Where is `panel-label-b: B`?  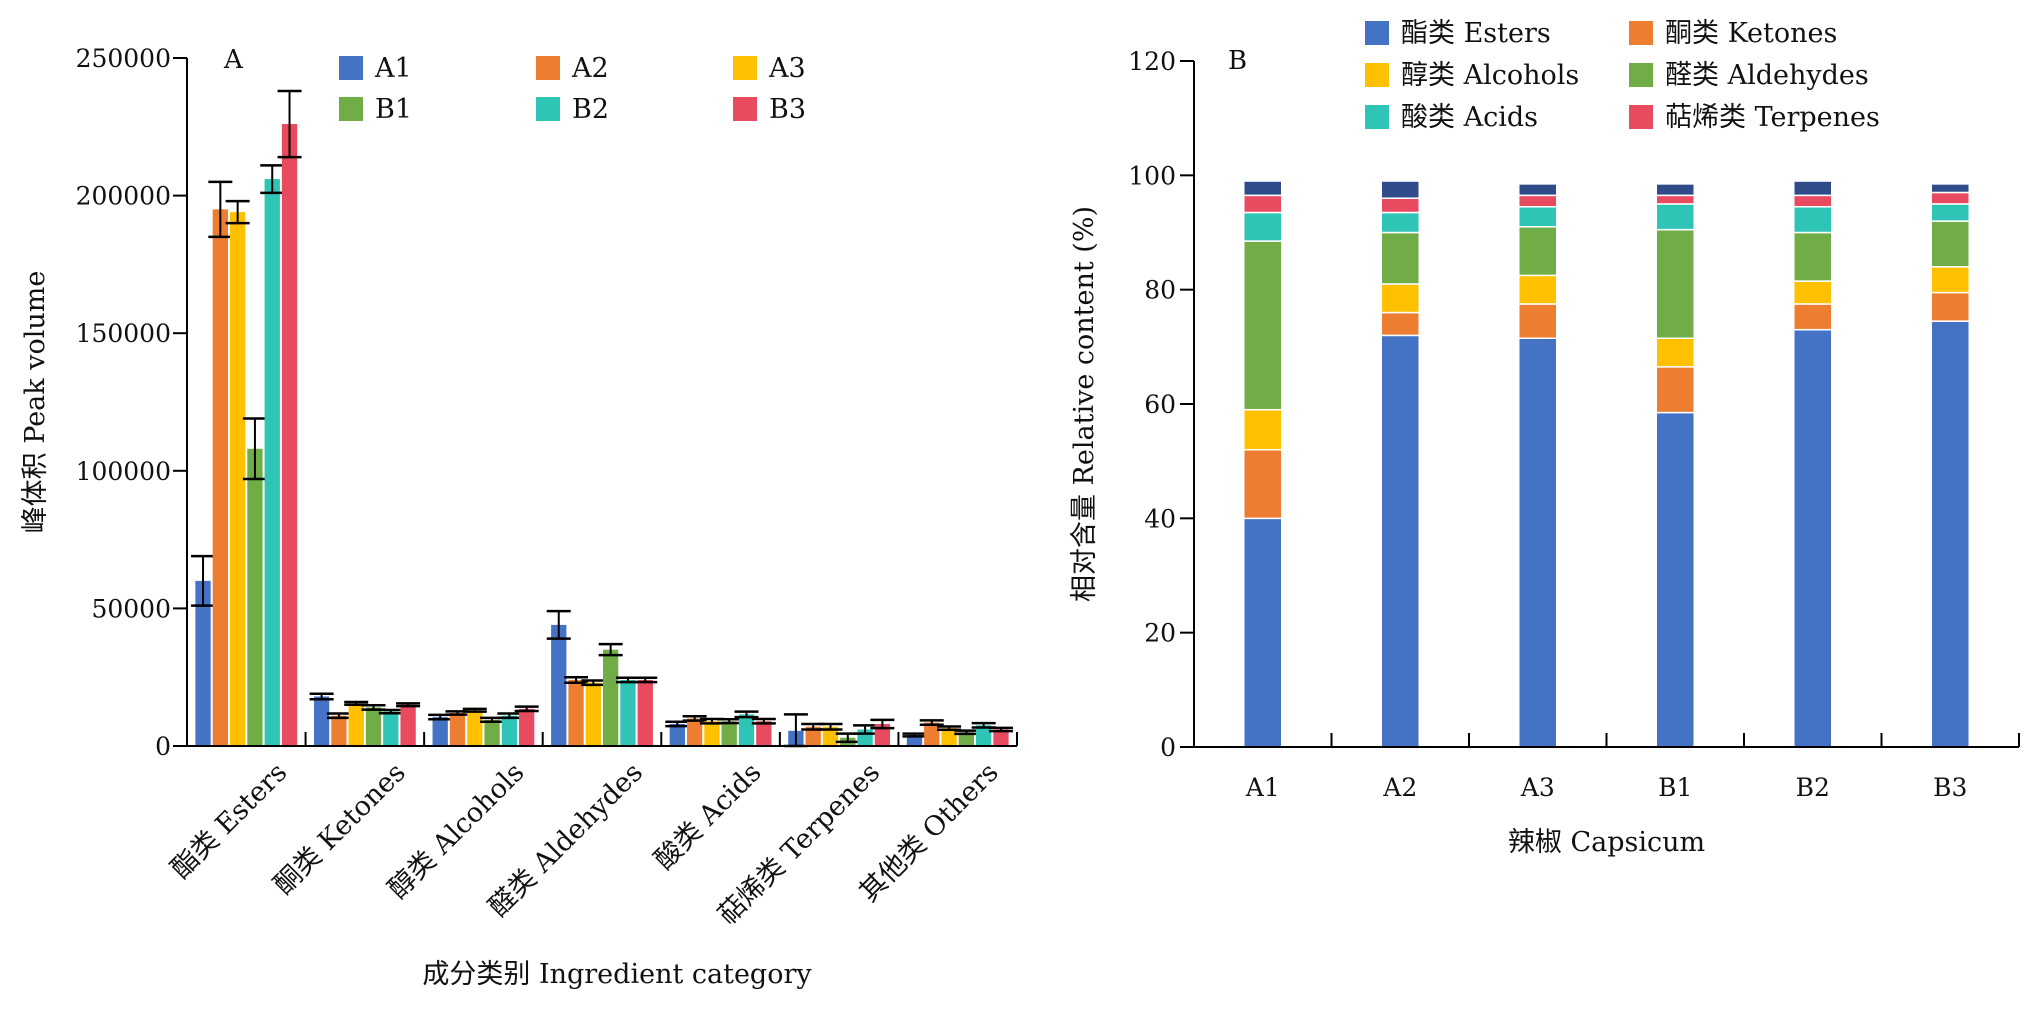 panel-label-b: B is located at coordinates (1237, 61).